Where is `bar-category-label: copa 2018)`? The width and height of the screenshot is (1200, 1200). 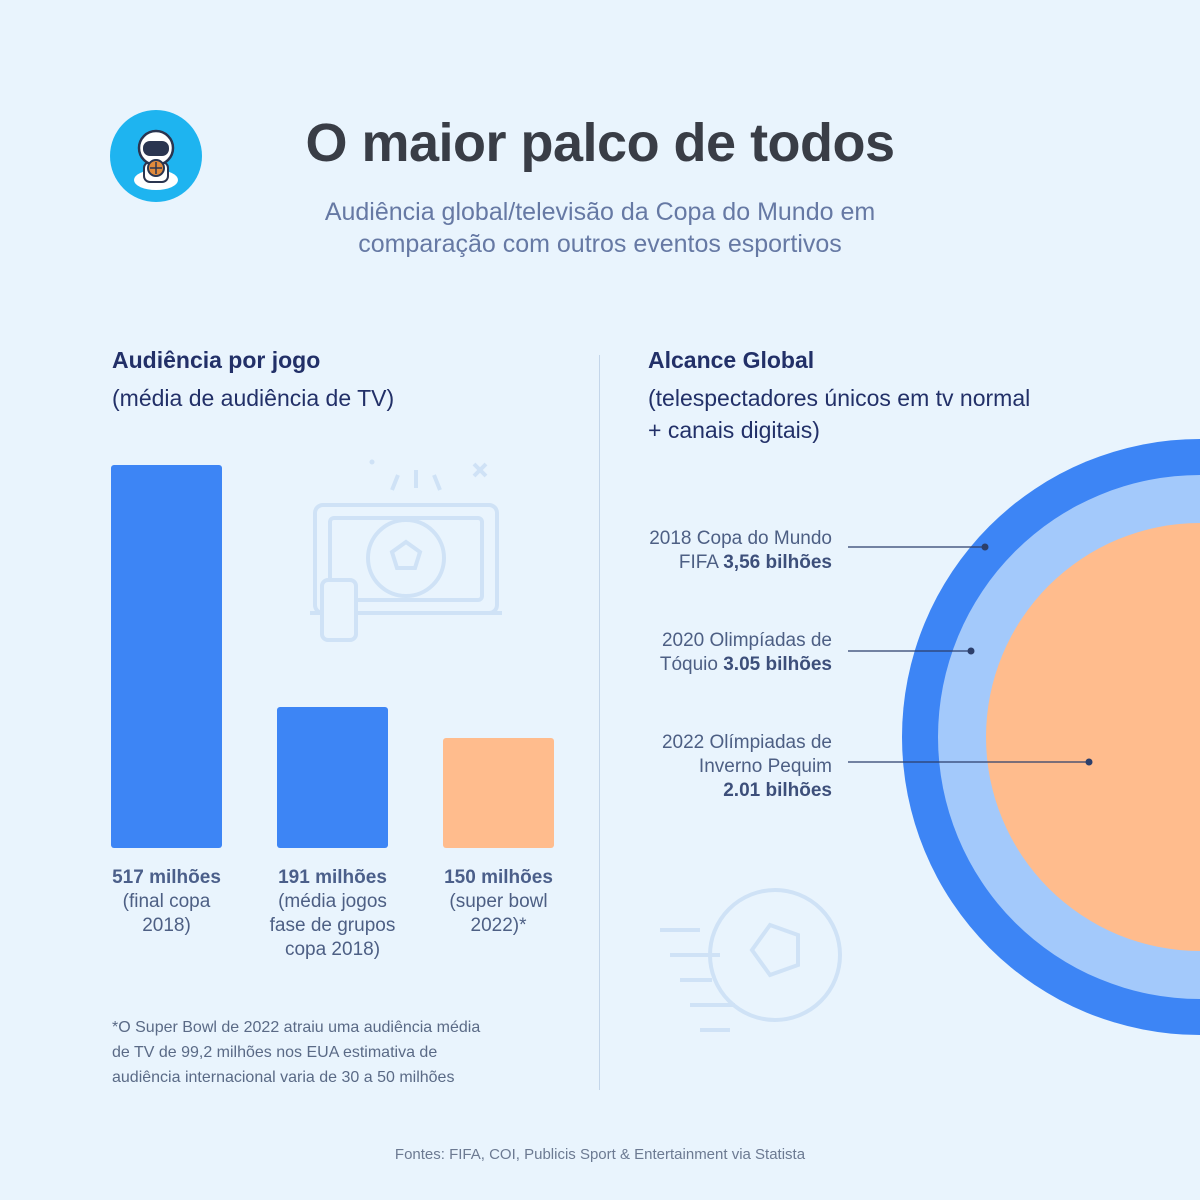 bar-category-label: copa 2018) is located at coordinates (332, 949).